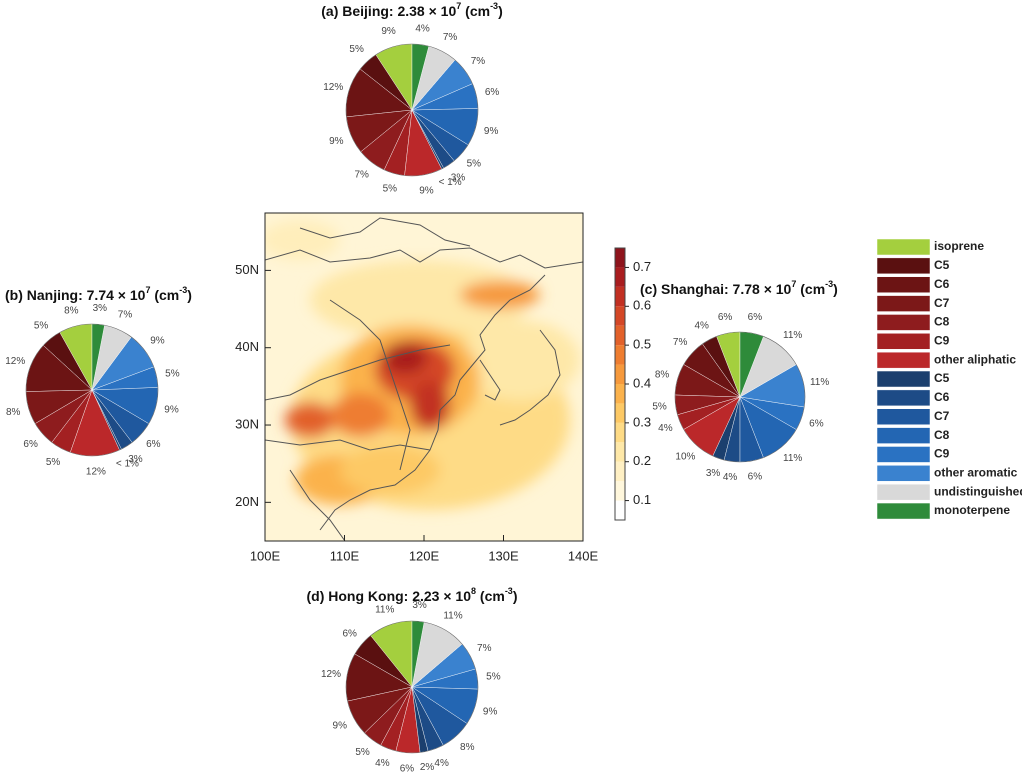 Image resolution: width=1022 pixels, height=774 pixels. What do you see at coordinates (15, 361) in the screenshot?
I see `pie-value-label: 12%` at bounding box center [15, 361].